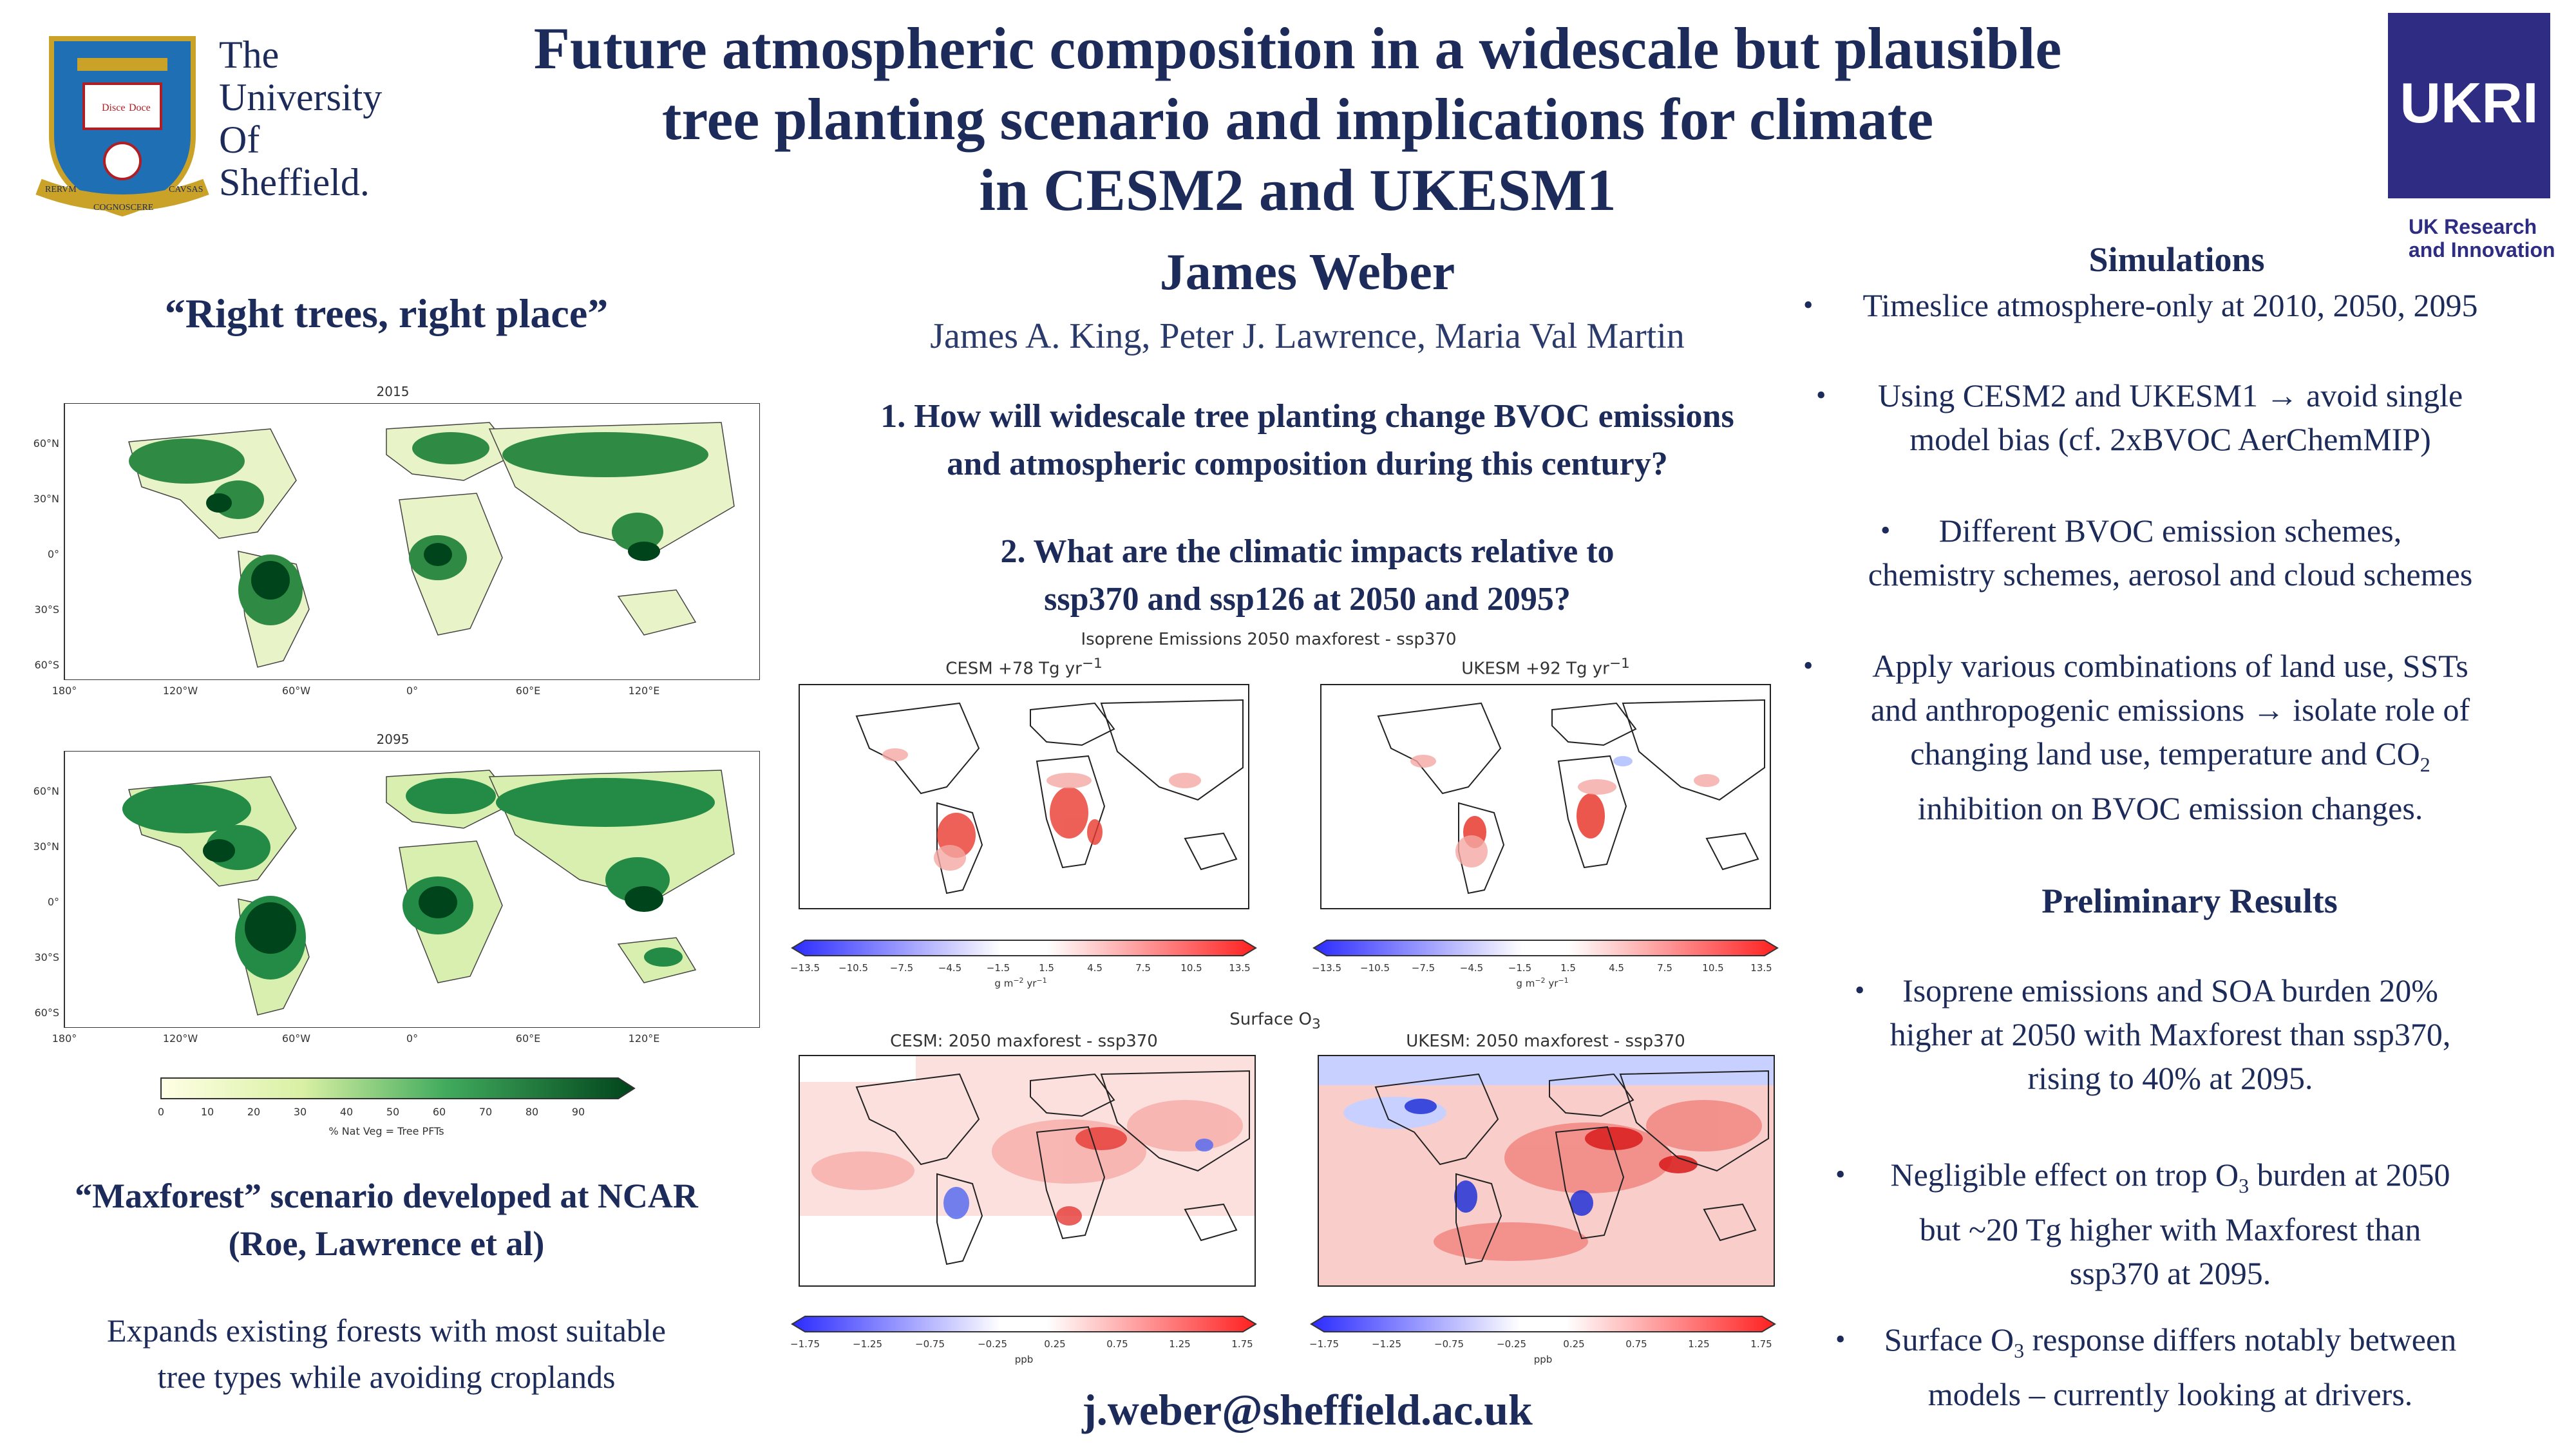 Image resolution: width=2576 pixels, height=1449 pixels. Describe the element at coordinates (2189, 901) in the screenshot. I see `results-heading: Preliminary Results` at that location.